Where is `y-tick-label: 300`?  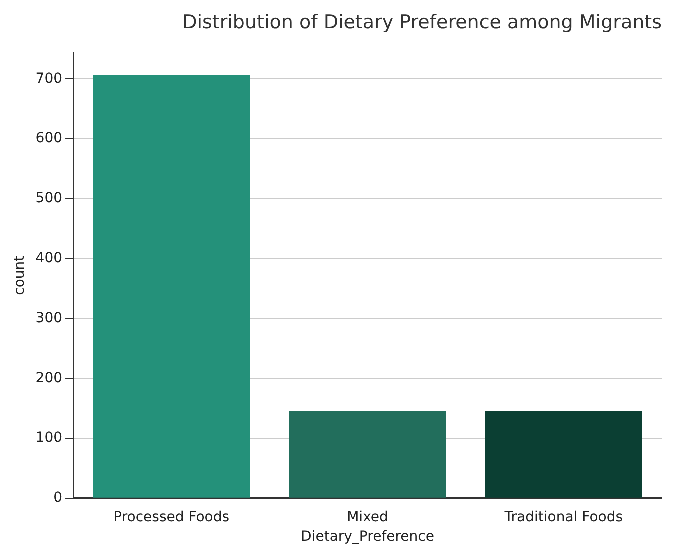
y-tick-label: 300 is located at coordinates (49, 318).